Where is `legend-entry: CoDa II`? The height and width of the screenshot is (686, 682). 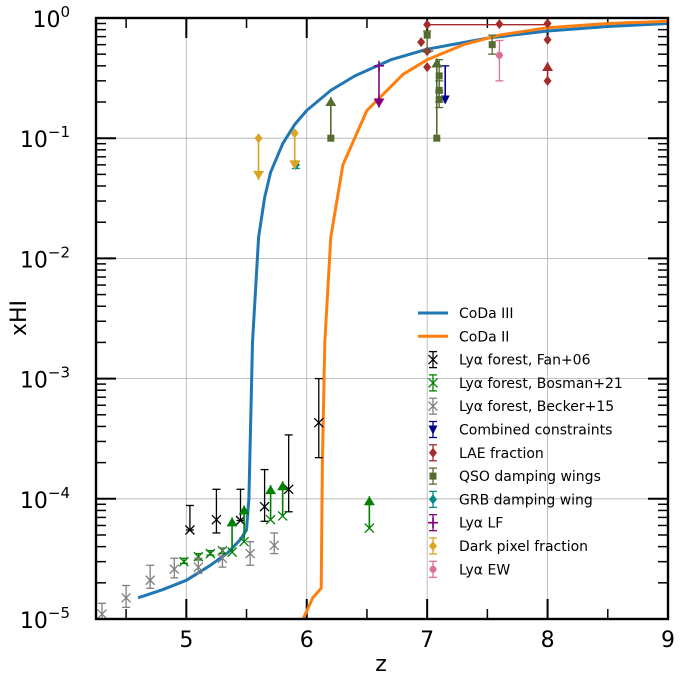
legend-entry: CoDa II is located at coordinates (463, 337).